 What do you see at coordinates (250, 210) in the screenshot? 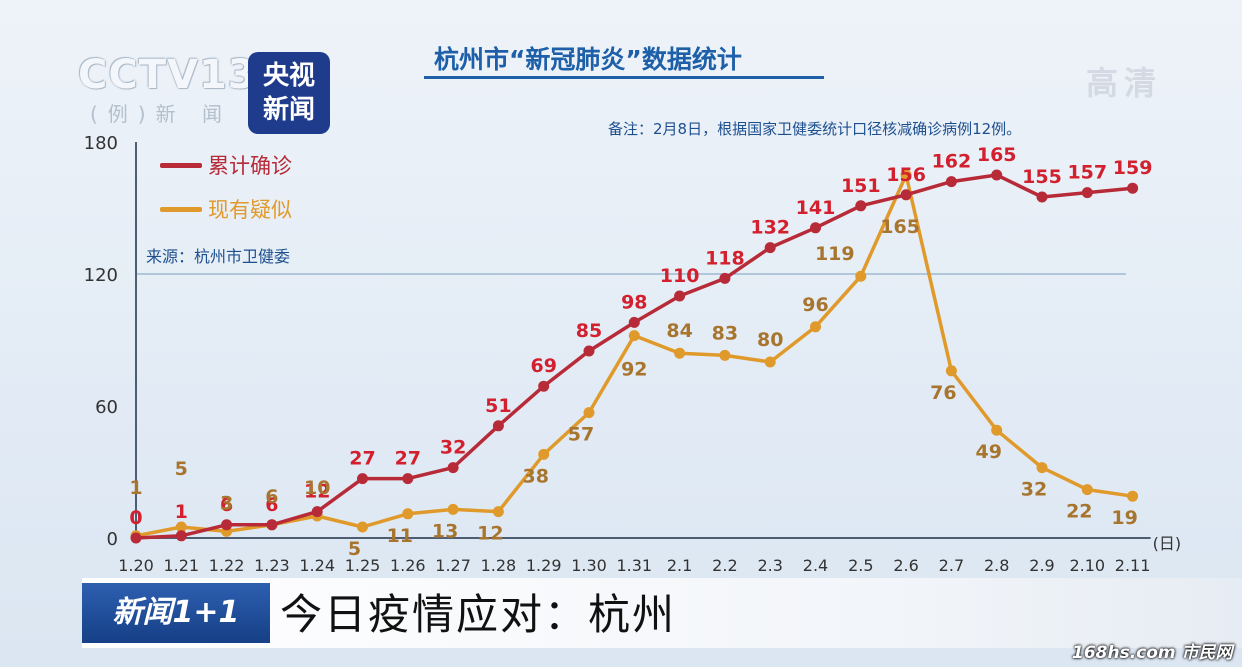
I see `legend-label-suspected: 现有疑似` at bounding box center [250, 210].